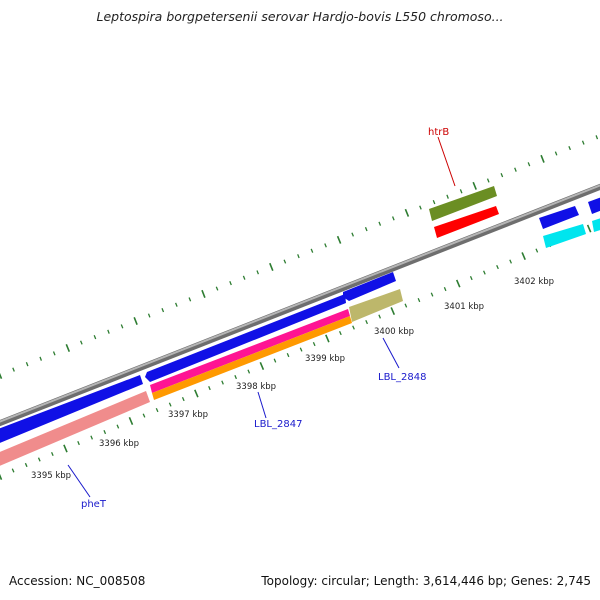 Image resolution: width=600 pixels, height=600 pixels. Describe the element at coordinates (402, 377) in the screenshot. I see `gene-label-lbl-2848: LBL_2848` at that location.